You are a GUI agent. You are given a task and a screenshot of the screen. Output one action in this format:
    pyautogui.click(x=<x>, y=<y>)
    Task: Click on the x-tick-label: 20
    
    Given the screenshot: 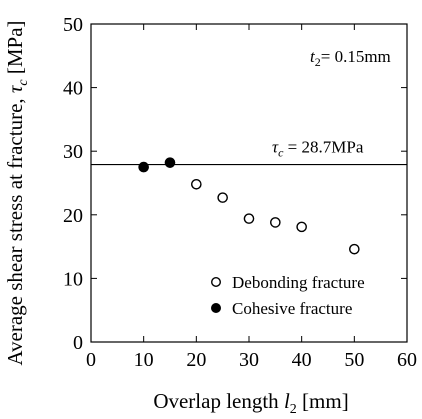 What is the action you would take?
    pyautogui.click(x=196, y=360)
    